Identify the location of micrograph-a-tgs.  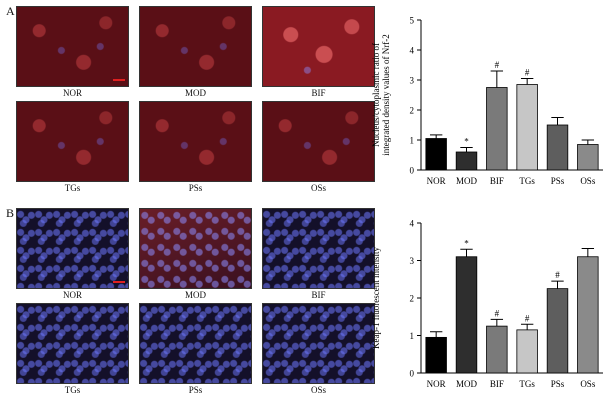
(72, 141).